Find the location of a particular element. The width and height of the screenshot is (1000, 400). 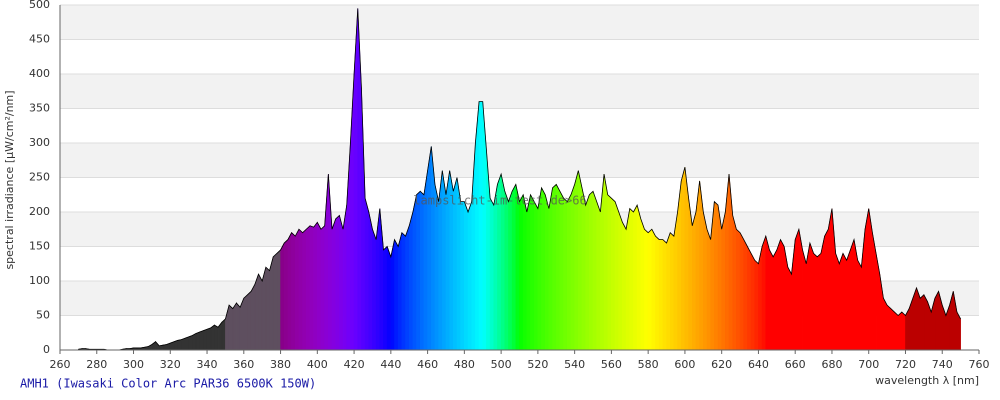

x-tick-label: 720 is located at coordinates (905, 364).